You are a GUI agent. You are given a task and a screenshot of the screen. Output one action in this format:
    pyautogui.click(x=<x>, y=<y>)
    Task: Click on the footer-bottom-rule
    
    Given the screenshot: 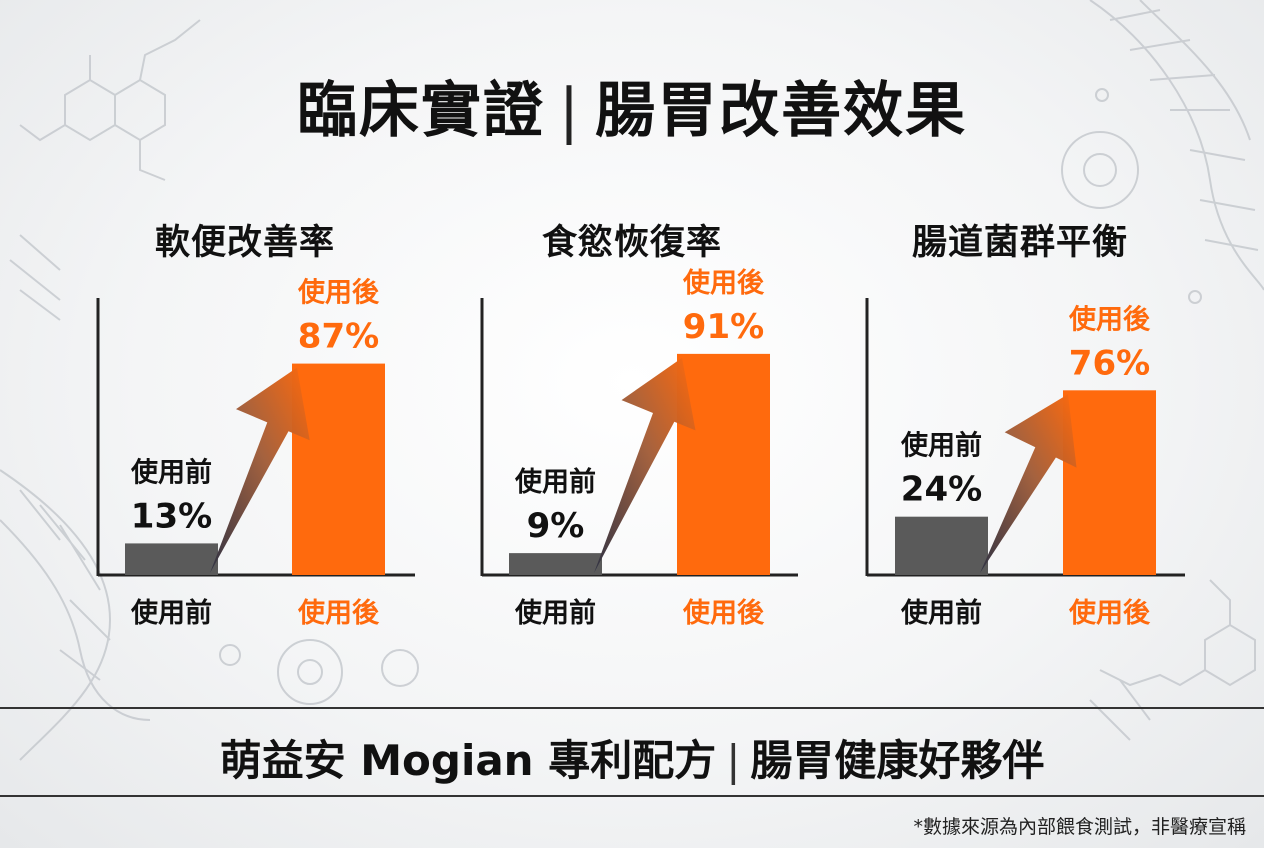 What is the action you would take?
    pyautogui.click(x=632, y=796)
    